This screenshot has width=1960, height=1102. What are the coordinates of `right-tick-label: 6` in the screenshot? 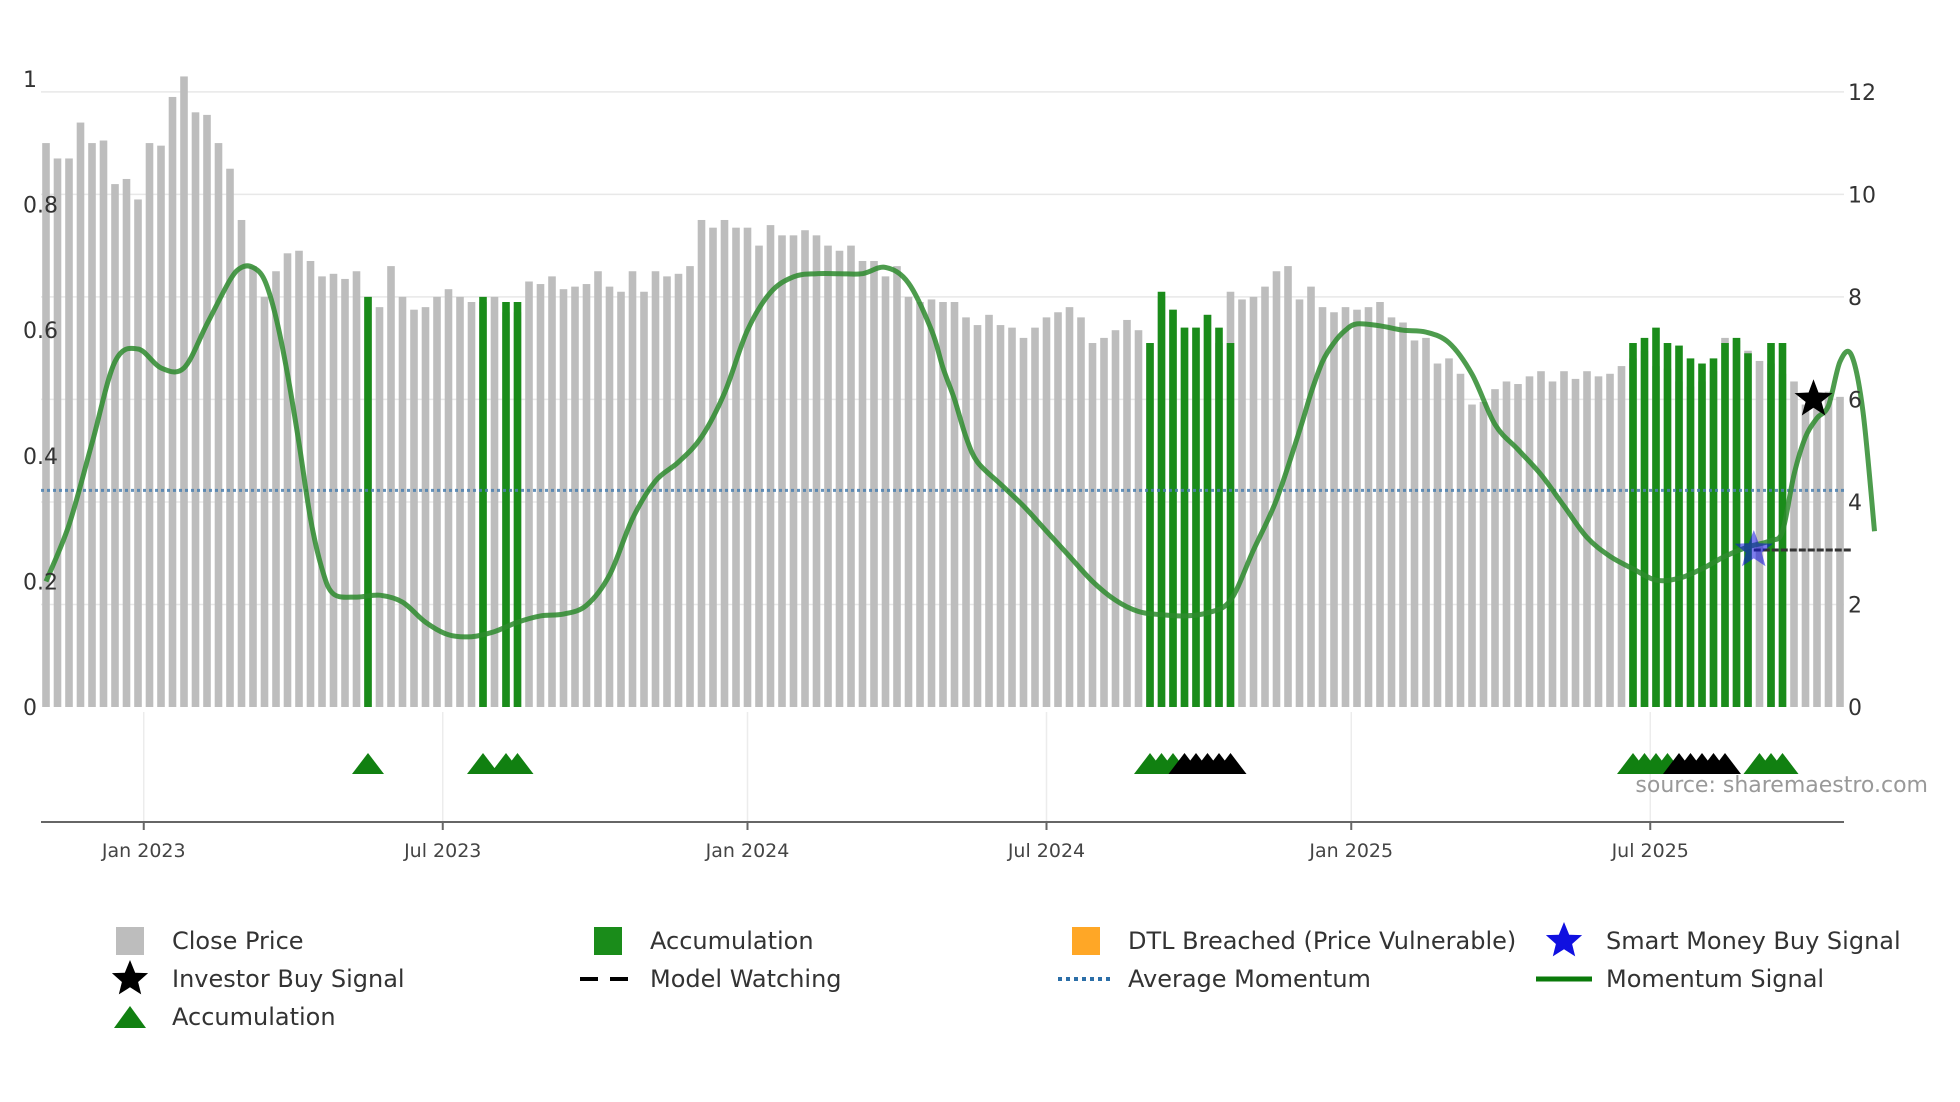 It's located at (1855, 400).